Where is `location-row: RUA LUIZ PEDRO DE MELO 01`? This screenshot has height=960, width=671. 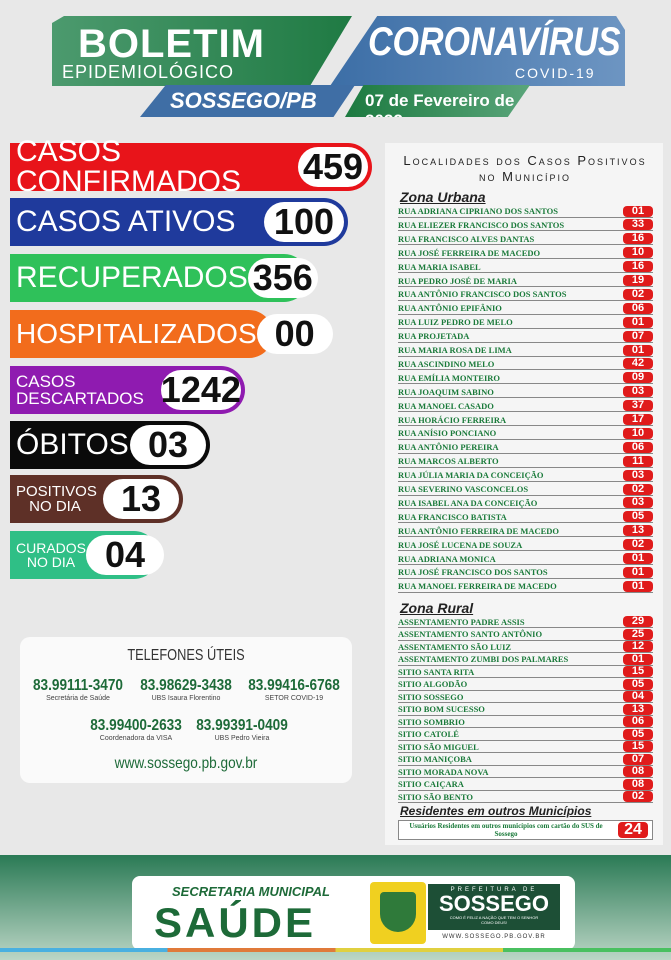 location-row: RUA LUIZ PEDRO DE MELO 01 is located at coordinates (525, 322).